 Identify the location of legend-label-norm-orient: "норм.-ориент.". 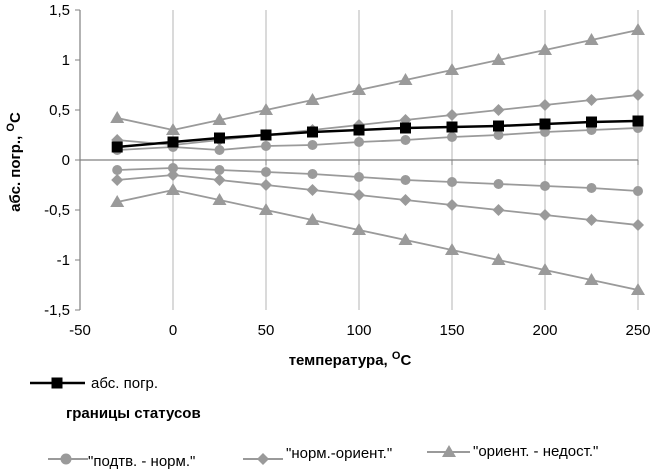
(339, 453).